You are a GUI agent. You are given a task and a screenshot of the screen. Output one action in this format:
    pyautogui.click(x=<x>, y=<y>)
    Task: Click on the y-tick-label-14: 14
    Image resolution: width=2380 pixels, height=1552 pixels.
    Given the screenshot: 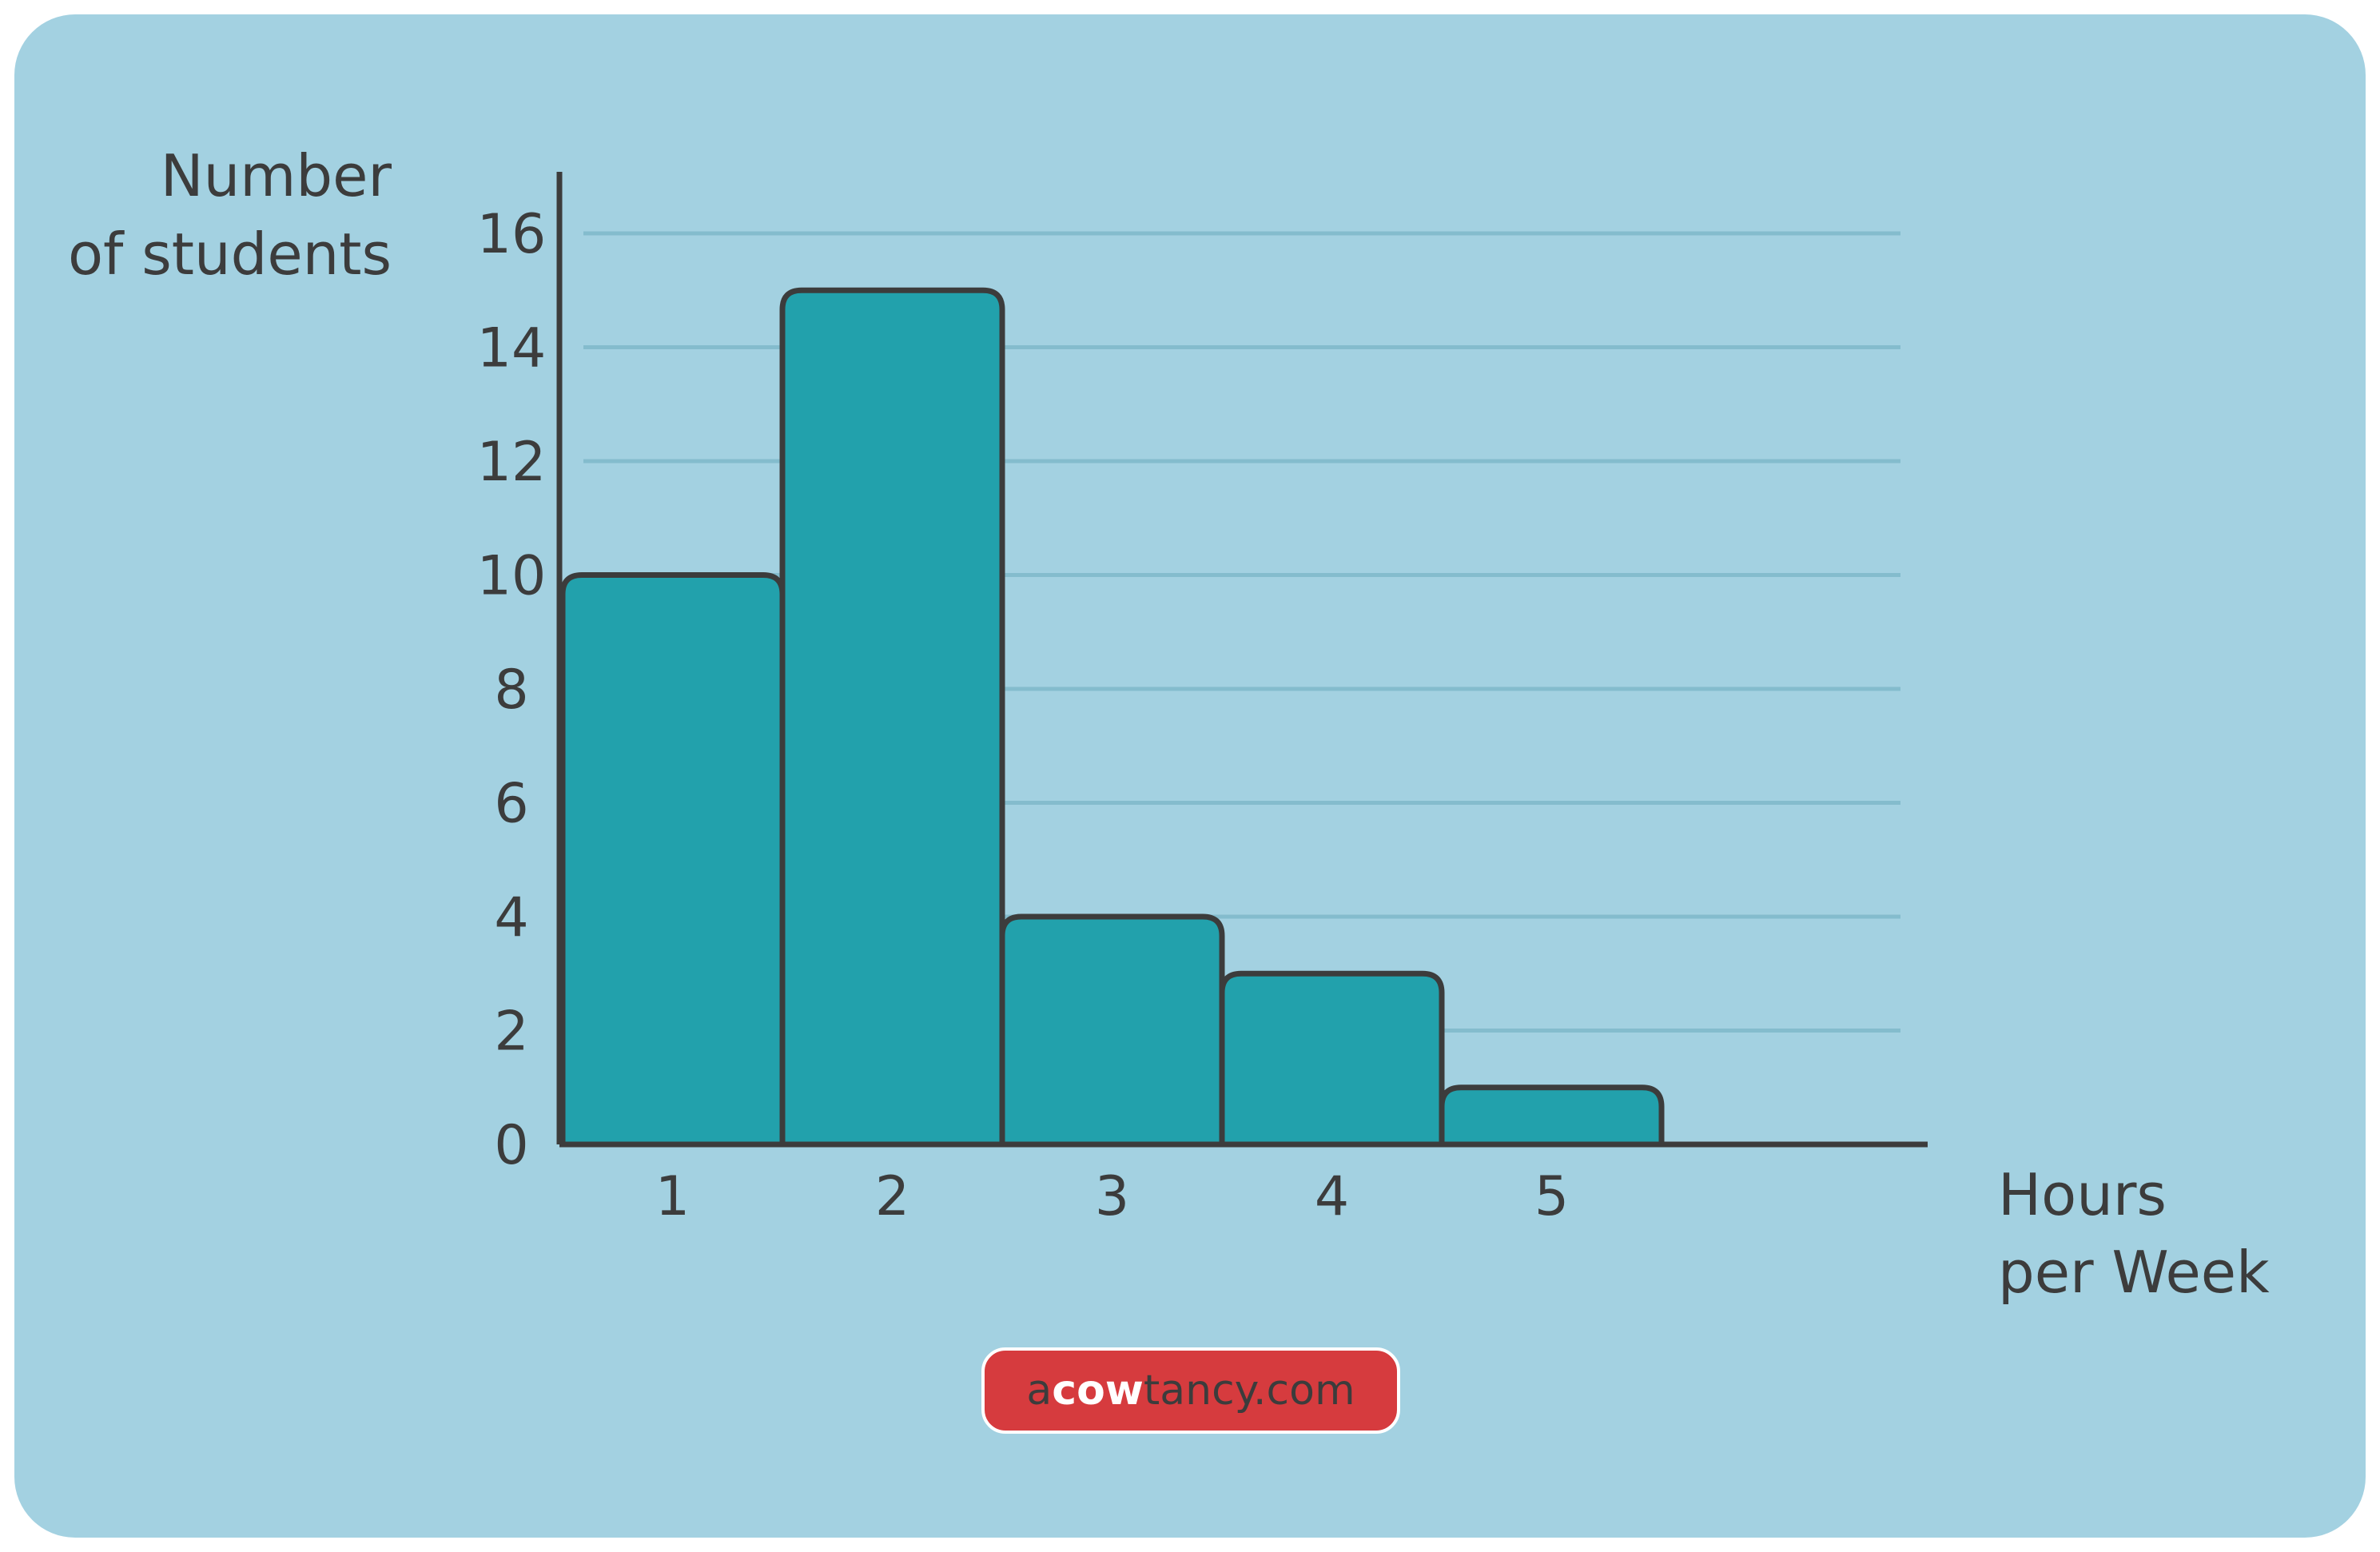 What is the action you would take?
    pyautogui.click(x=512, y=348)
    